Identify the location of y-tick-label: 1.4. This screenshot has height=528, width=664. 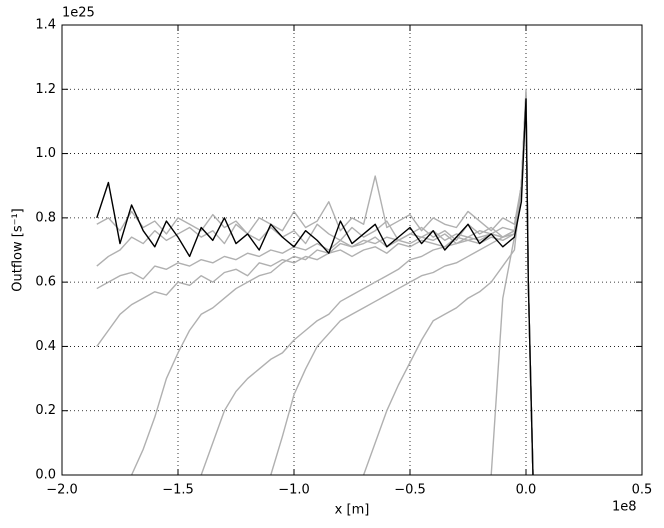
(45, 25).